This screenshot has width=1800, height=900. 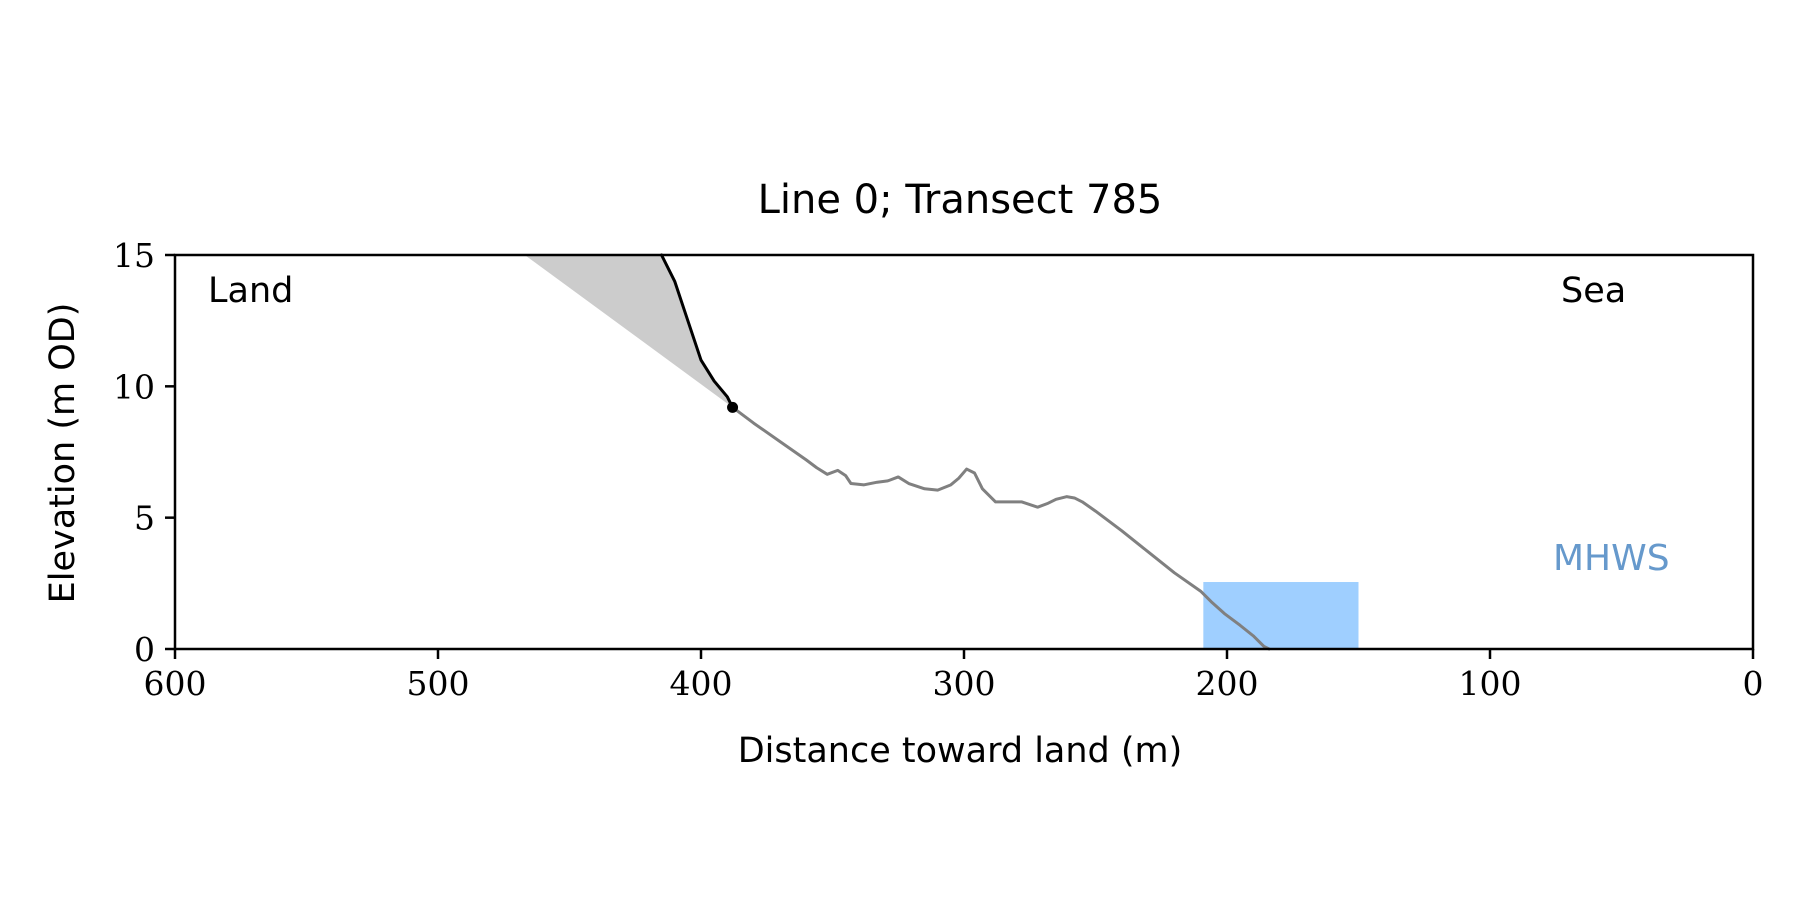 I want to click on cliff-toe-marker, so click(x=733, y=407).